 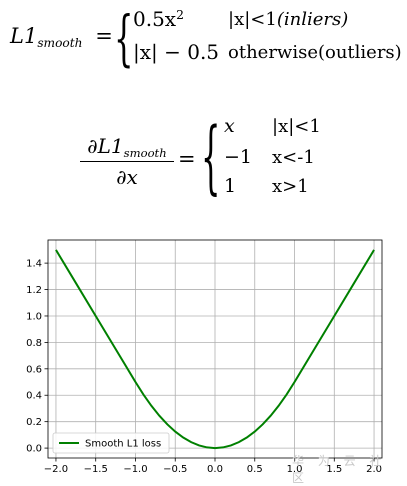 What do you see at coordinates (312, 19) in the screenshot?
I see `formula-1-case-1-cond-word: (inliers)` at bounding box center [312, 19].